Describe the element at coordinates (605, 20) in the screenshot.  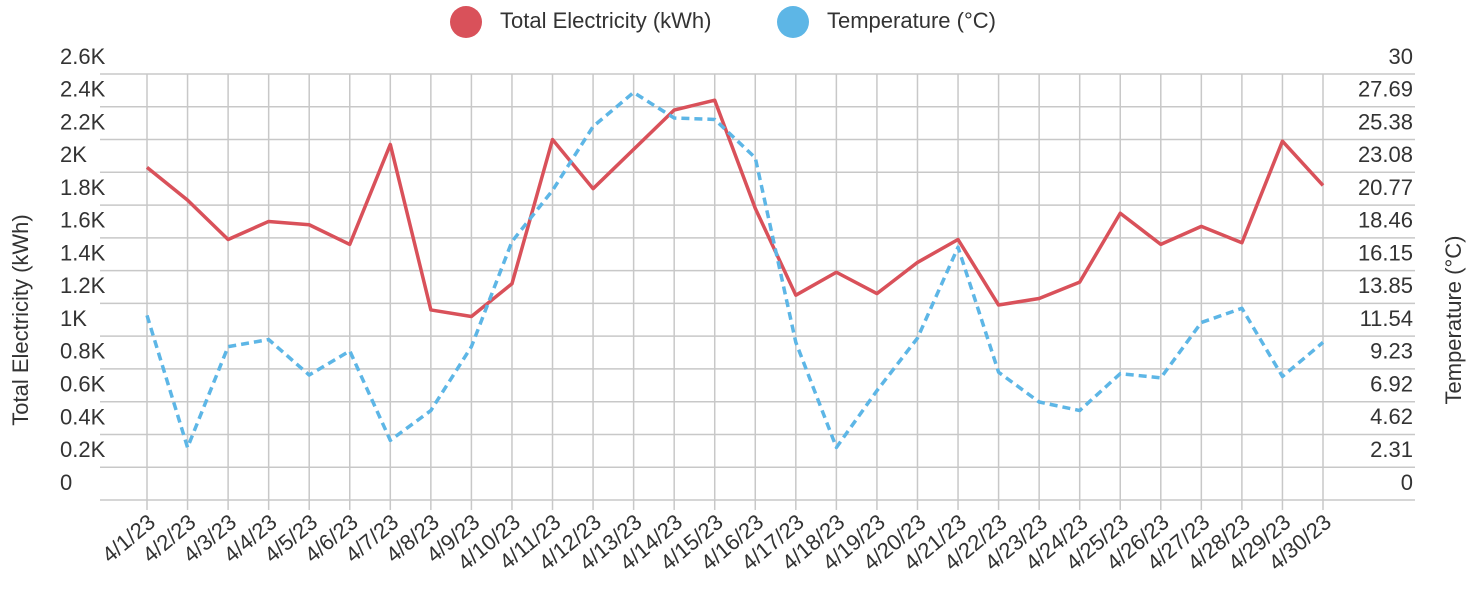
I see `legend-label: Total Electricity (kWh)` at that location.